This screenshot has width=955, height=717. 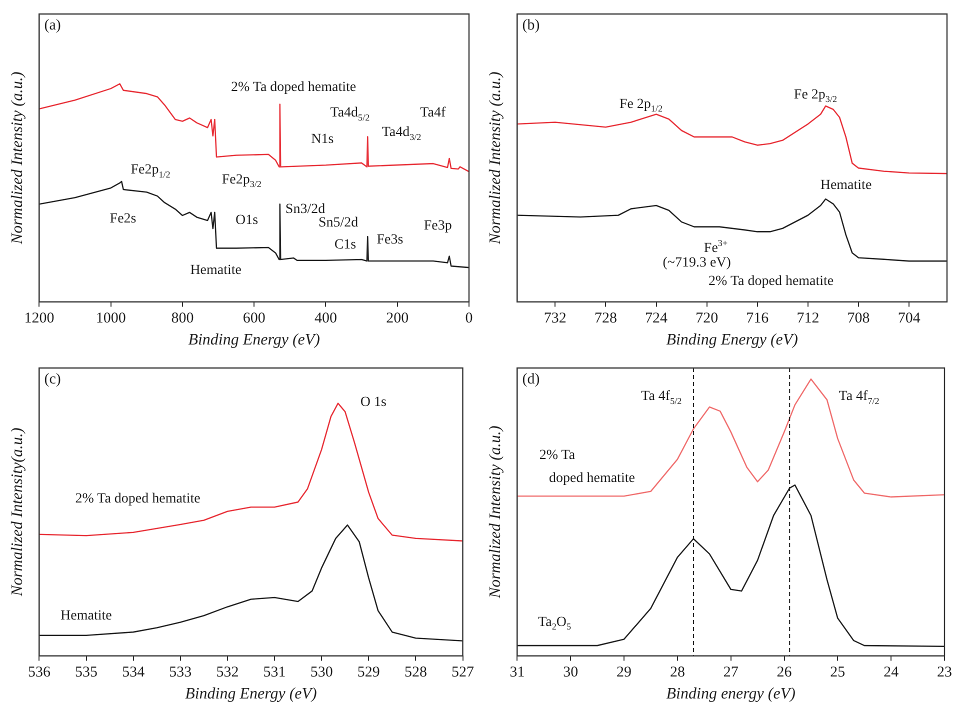 I want to click on x-tick-label: 712, so click(x=808, y=318).